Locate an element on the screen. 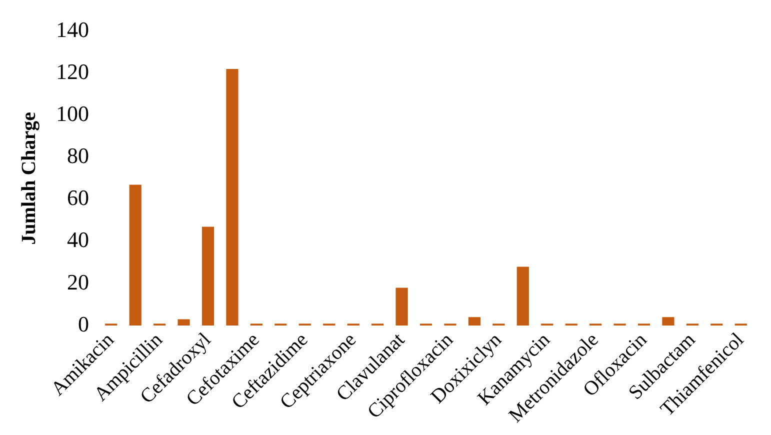 The height and width of the screenshot is (435, 771). y-tick-label: 20 is located at coordinates (78, 281).